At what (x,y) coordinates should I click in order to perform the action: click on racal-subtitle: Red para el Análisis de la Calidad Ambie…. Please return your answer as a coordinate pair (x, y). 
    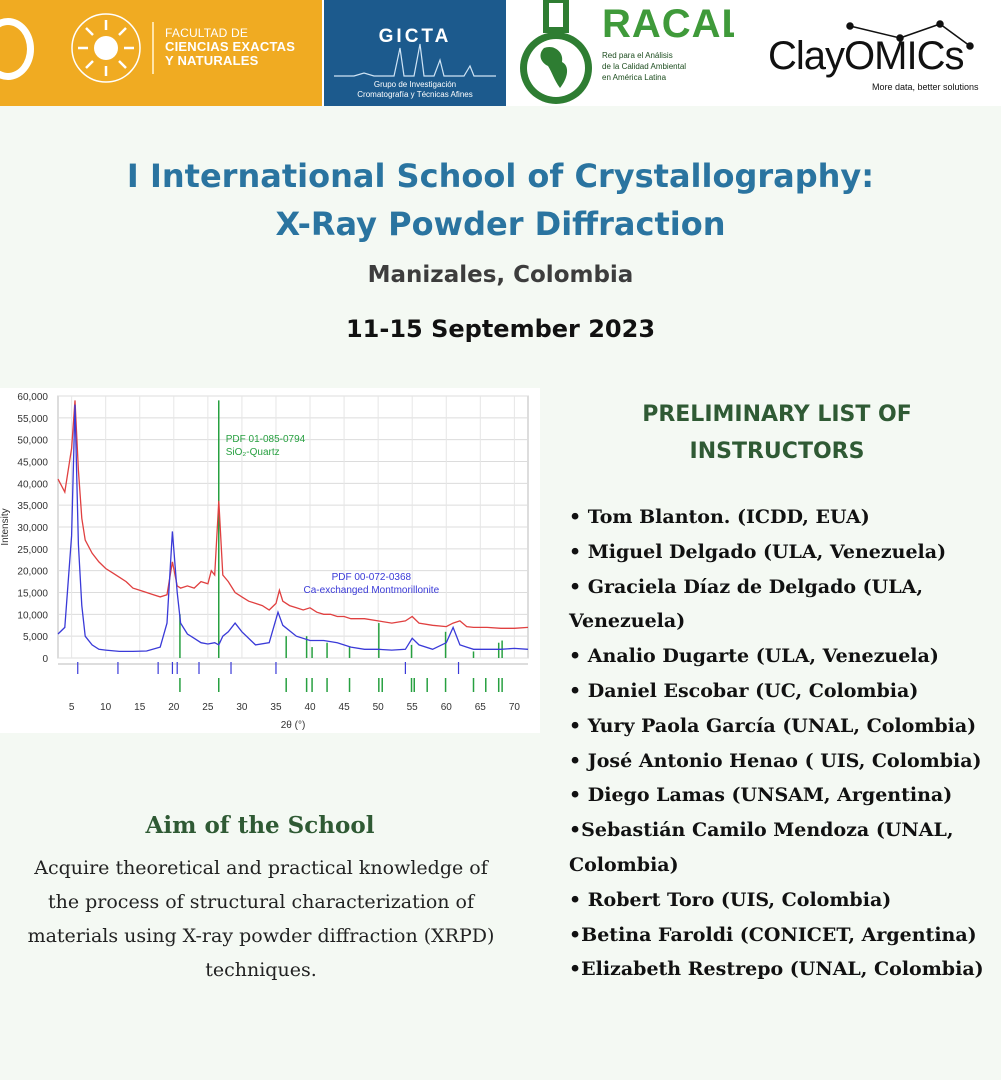
    Looking at the image, I should click on (644, 66).